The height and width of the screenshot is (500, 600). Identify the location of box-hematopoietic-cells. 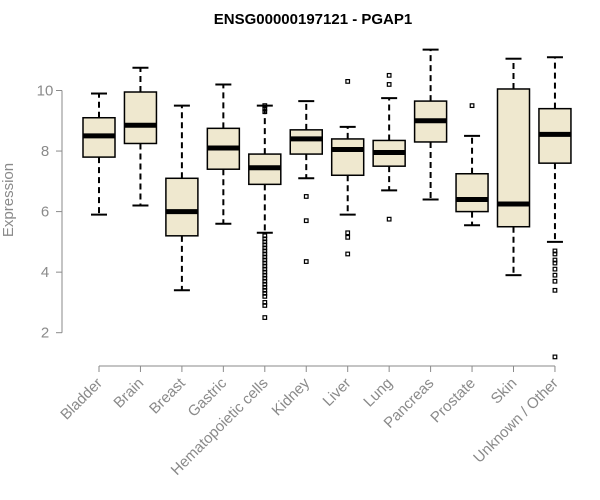
(265, 211).